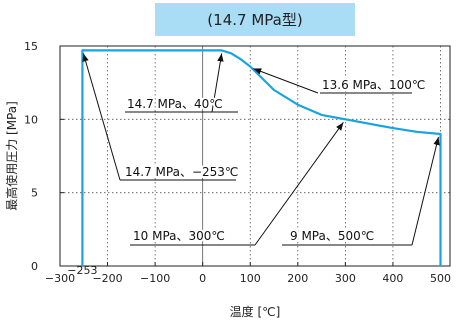 This screenshot has height=326, width=459. I want to click on x-extra-tick-label: −253, so click(82, 270).